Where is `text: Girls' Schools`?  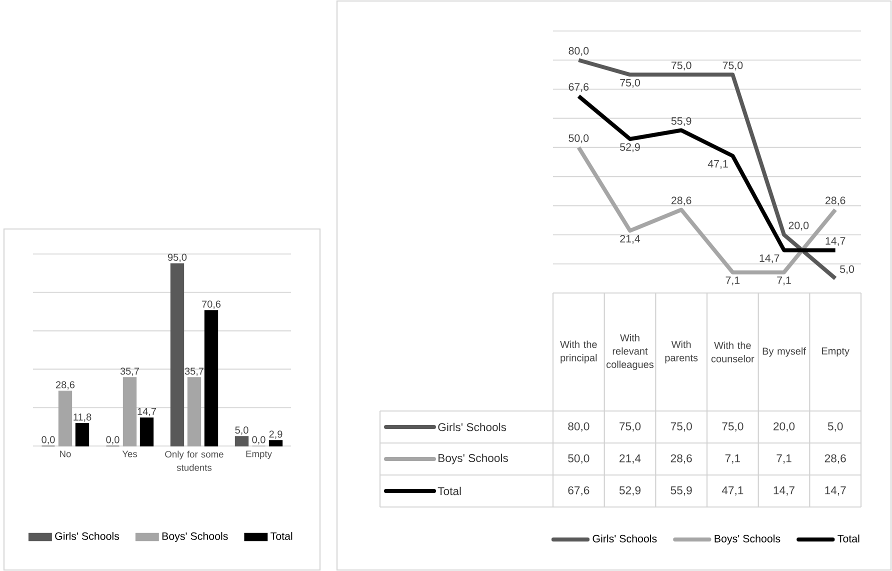 text: Girls' Schools is located at coordinates (624, 538).